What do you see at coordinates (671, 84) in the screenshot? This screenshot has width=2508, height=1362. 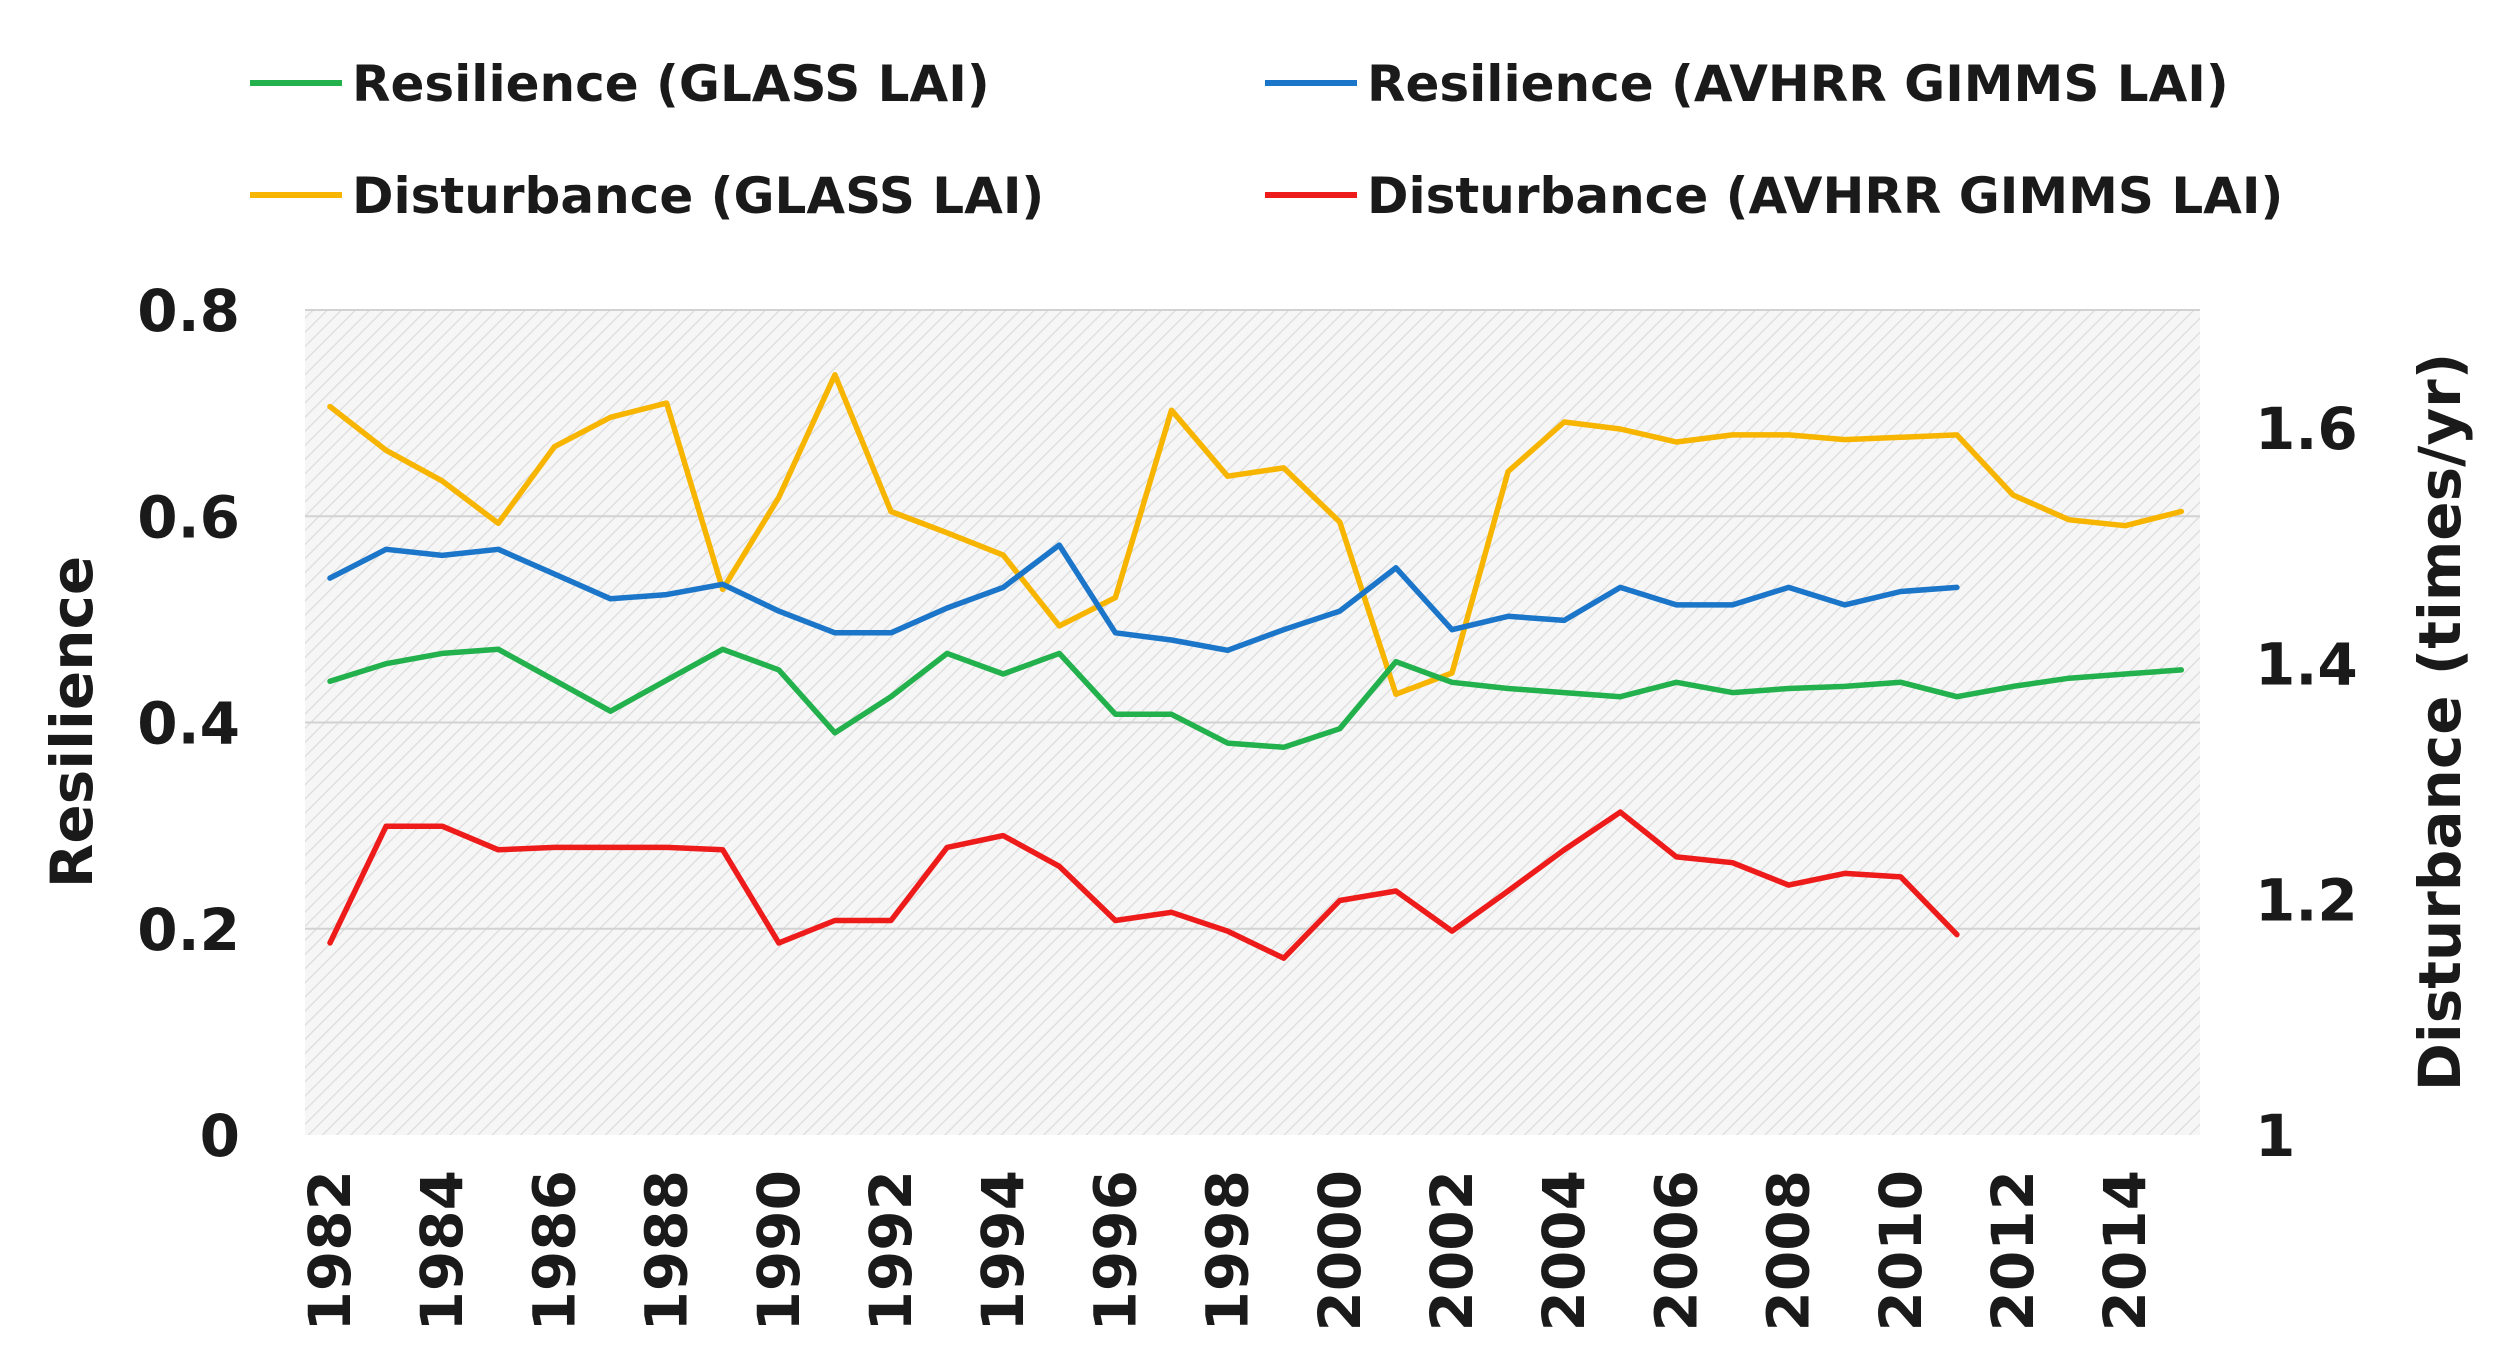 I see `legend-label-resilience-glass: Resilience (GLASS LAI)` at bounding box center [671, 84].